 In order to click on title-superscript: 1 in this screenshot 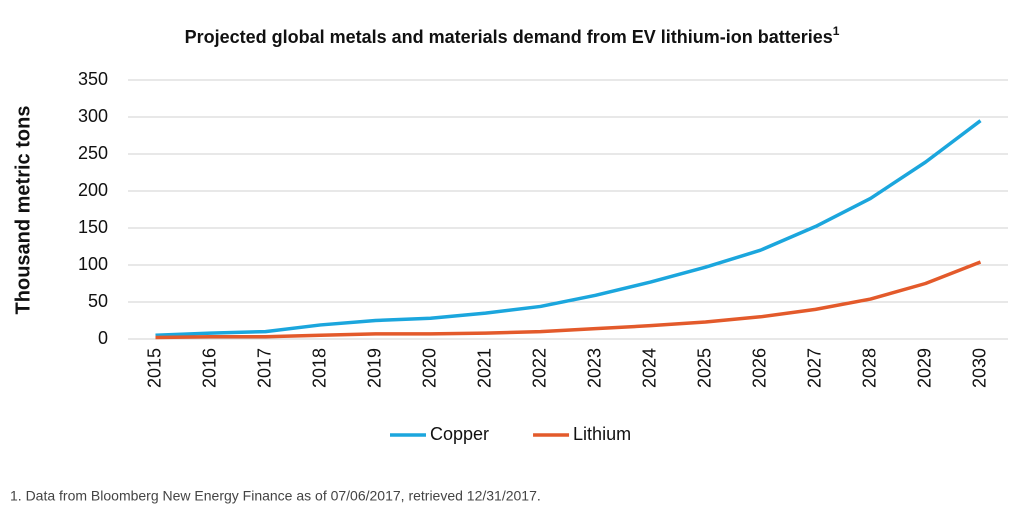, I will do `click(836, 31)`.